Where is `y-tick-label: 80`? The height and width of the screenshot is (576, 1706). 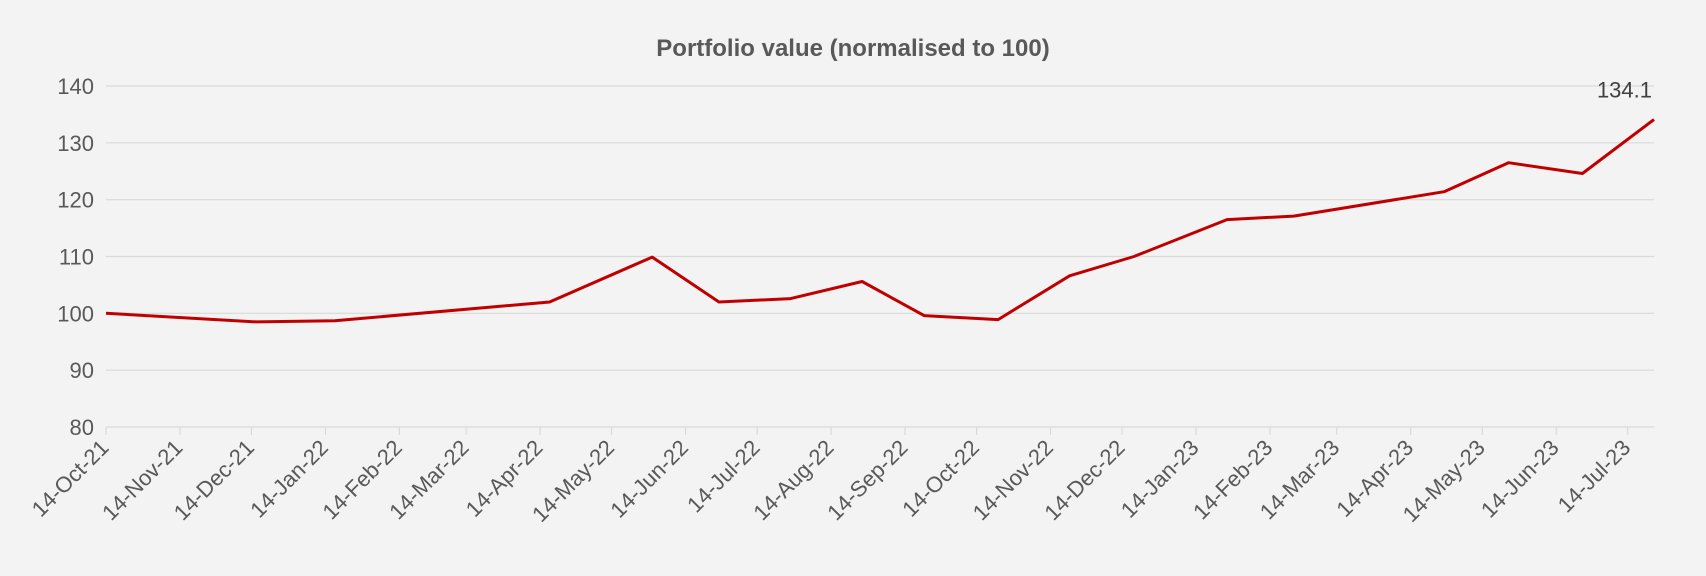 y-tick-label: 80 is located at coordinates (82, 427).